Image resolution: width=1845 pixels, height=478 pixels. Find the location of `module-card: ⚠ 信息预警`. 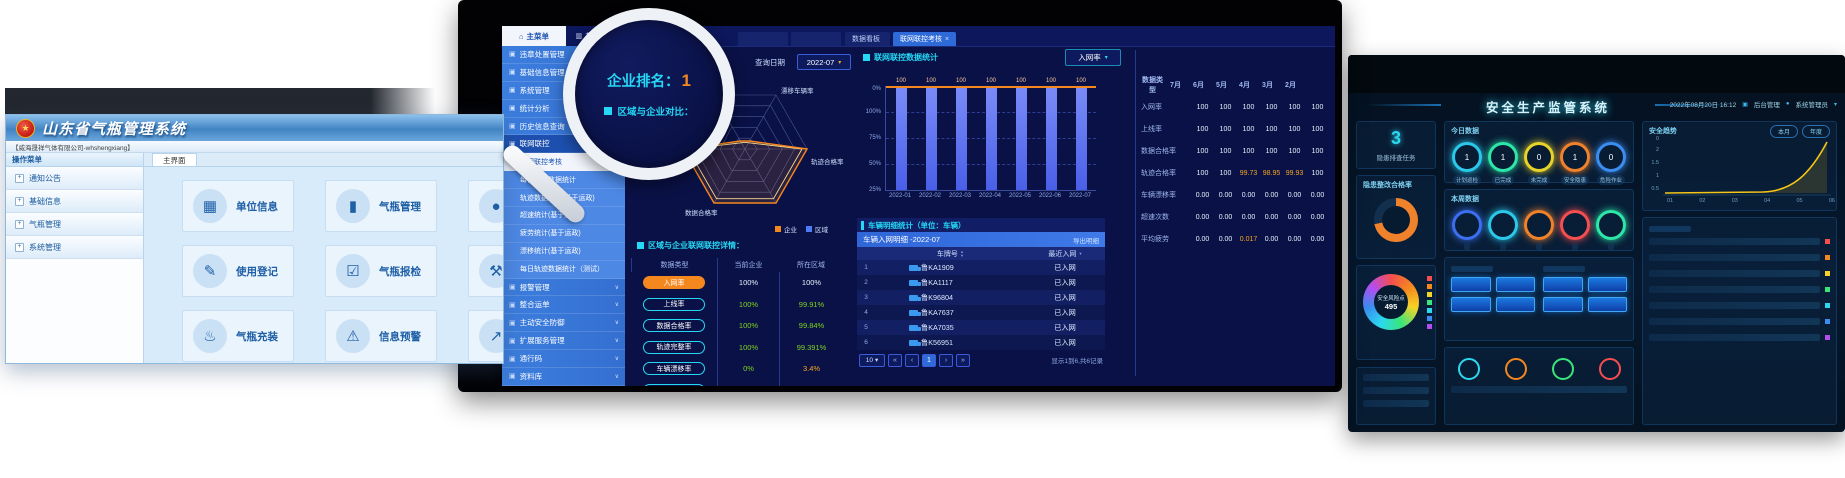

module-card: ⚠ 信息预警 is located at coordinates (381, 336).